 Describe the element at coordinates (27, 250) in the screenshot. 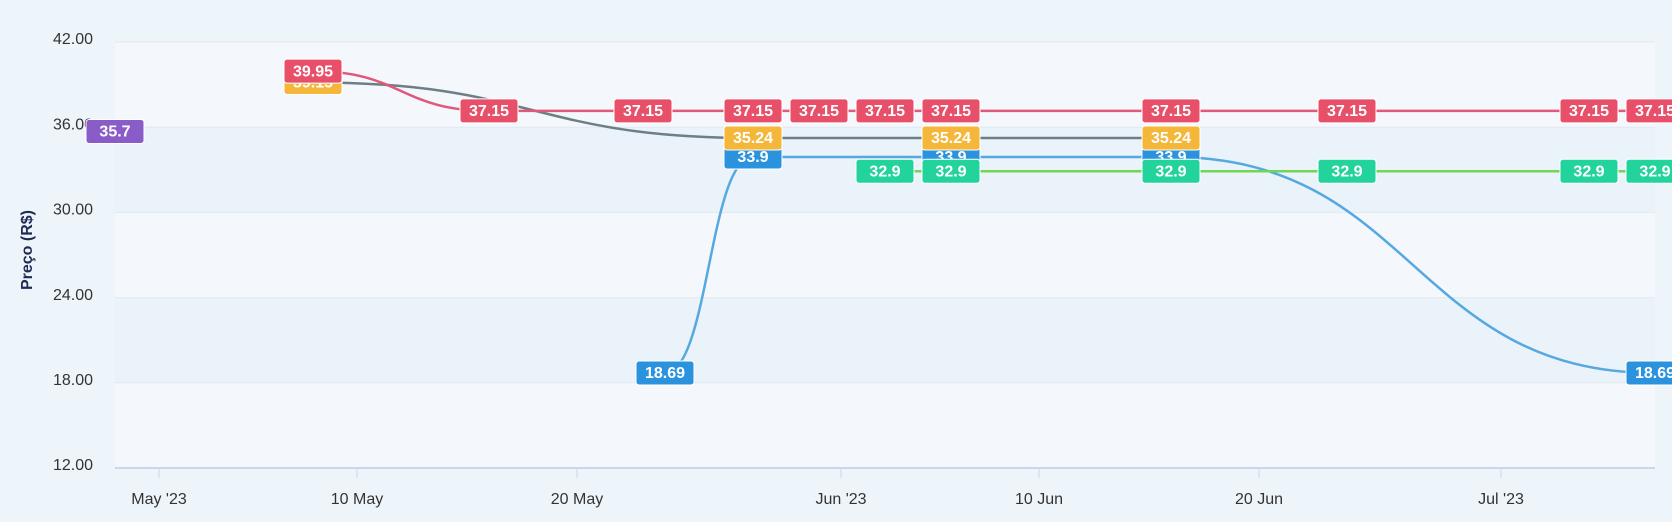

I see `y-axis-title: Preço (R$)` at that location.